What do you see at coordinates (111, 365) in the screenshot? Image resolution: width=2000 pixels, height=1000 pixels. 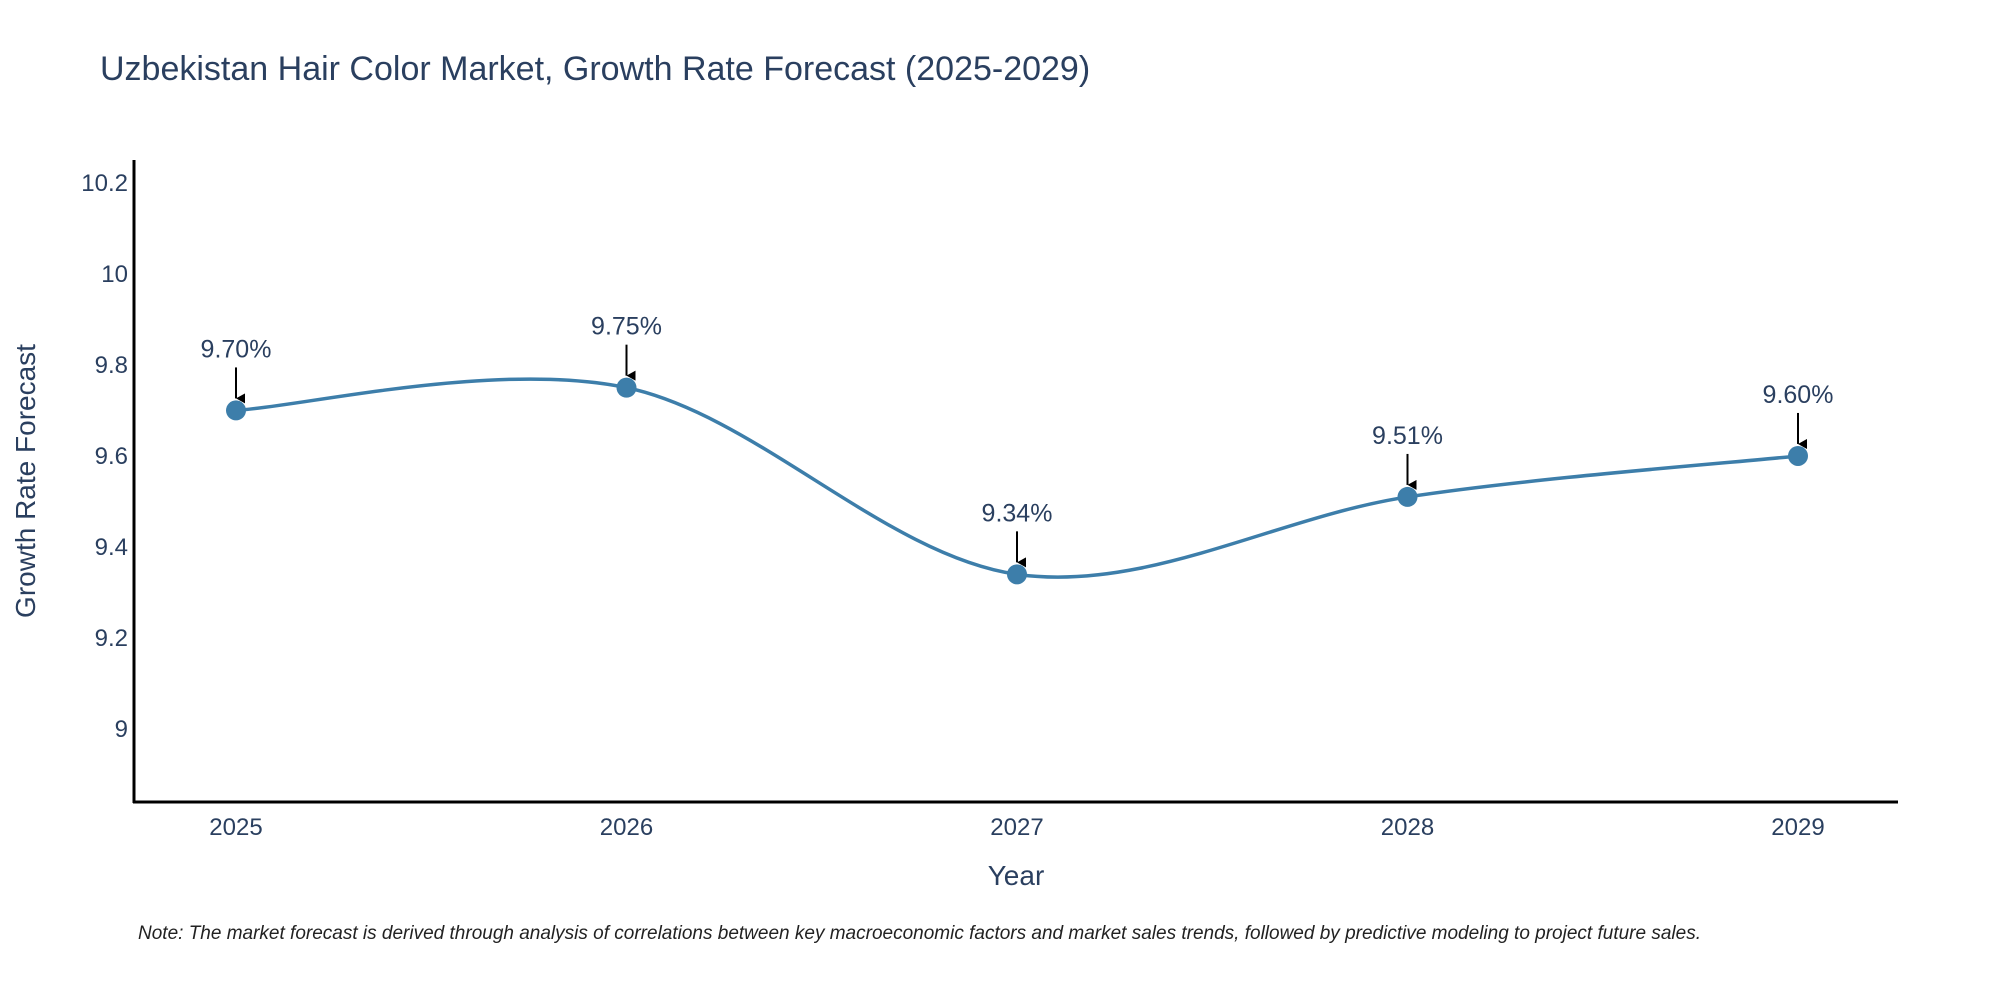 I see `y-tick-label: 9.8` at bounding box center [111, 365].